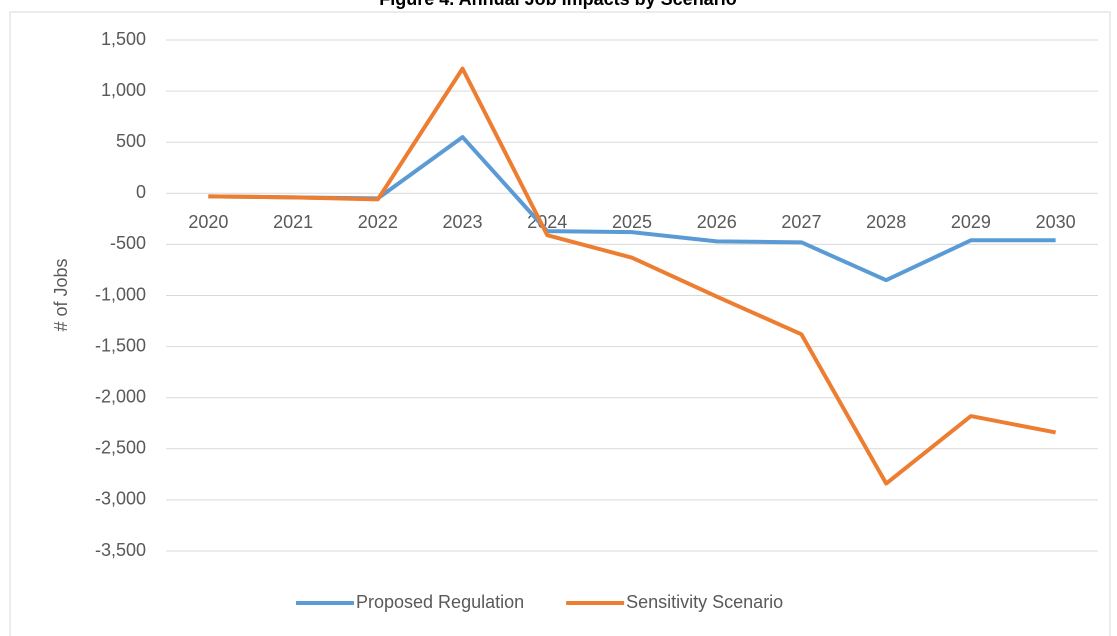  Describe the element at coordinates (120, 448) in the screenshot. I see `y-tick-label: -2,500` at that location.